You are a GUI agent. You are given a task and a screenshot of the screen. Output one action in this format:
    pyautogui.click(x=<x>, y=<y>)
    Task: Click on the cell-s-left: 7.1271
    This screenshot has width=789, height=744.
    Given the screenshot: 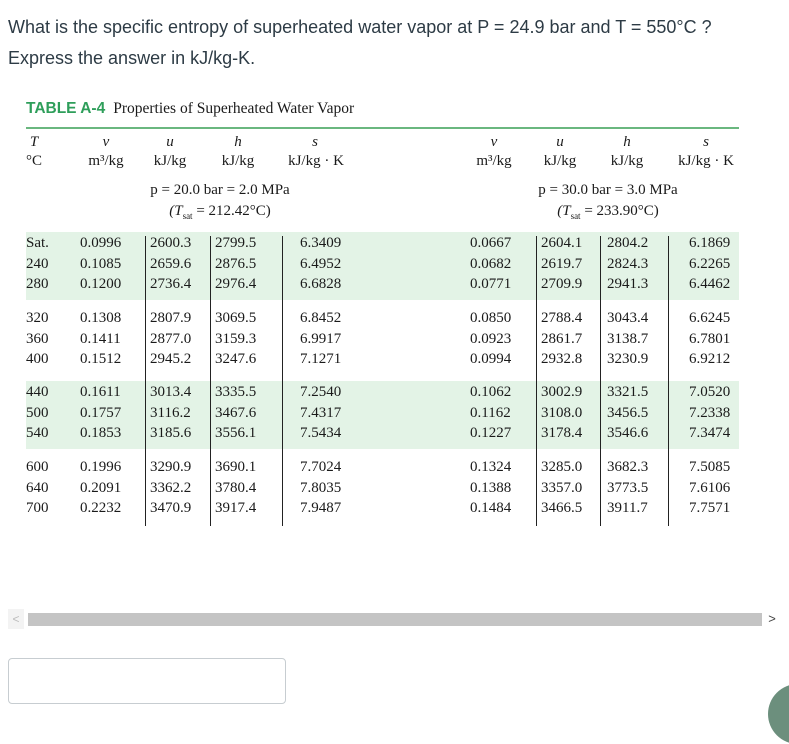 What is the action you would take?
    pyautogui.click(x=321, y=359)
    